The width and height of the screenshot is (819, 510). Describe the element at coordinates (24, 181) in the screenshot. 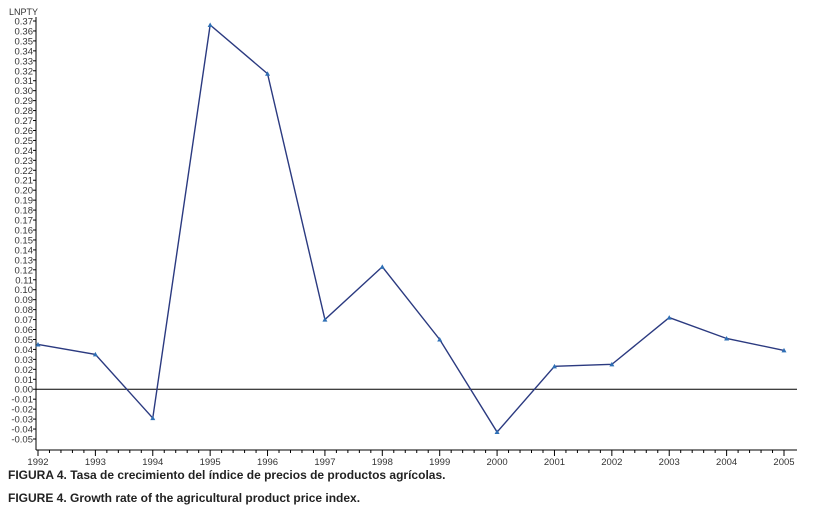

I see `y-tick-label: 0.21` at that location.